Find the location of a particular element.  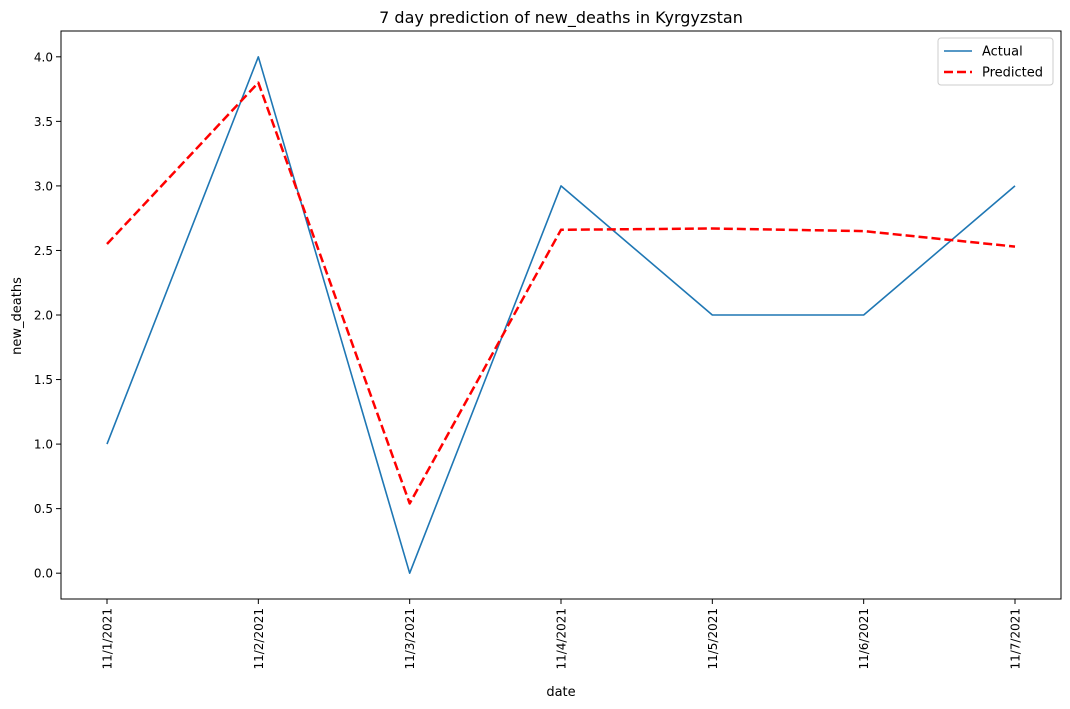

x-tick-label: 11/4/2021 is located at coordinates (562, 639).